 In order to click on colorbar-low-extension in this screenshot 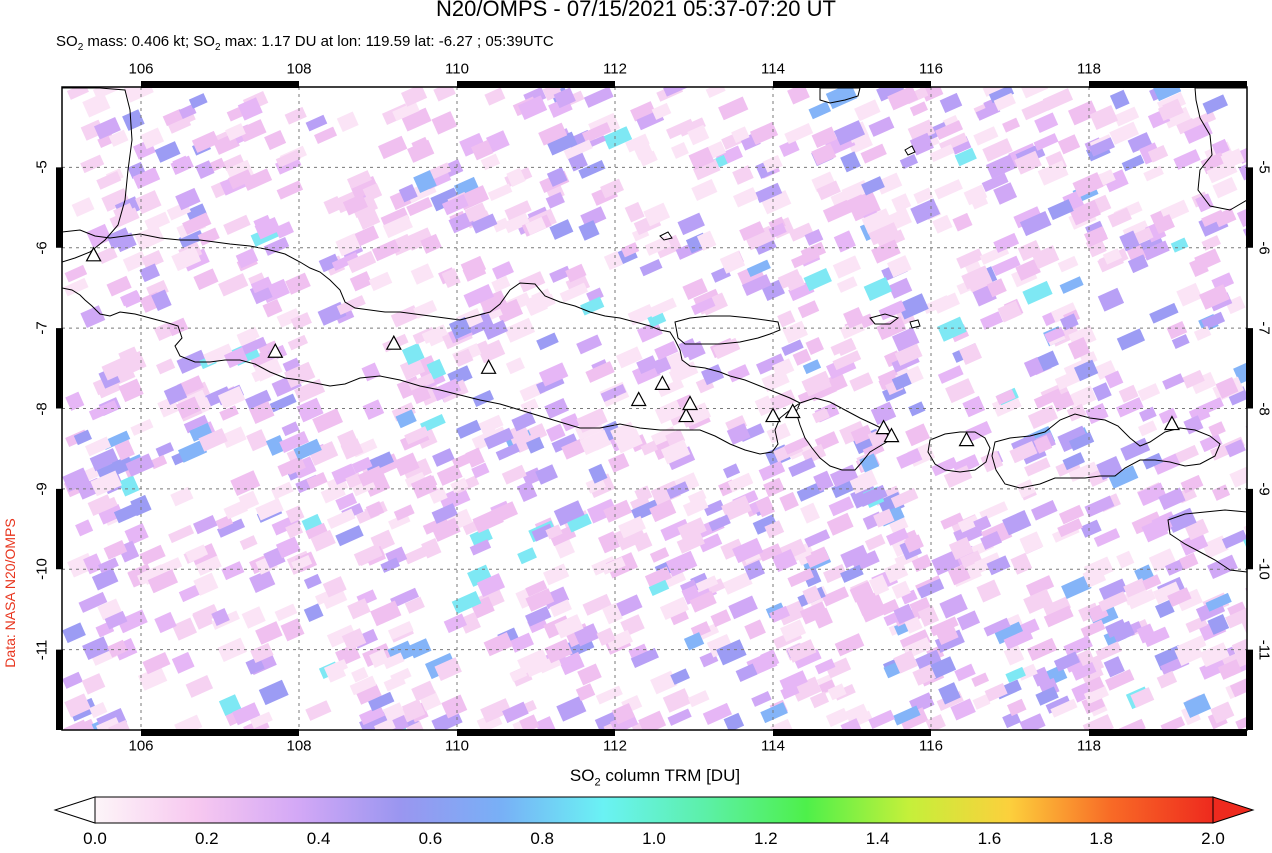, I will do `click(74, 810)`.